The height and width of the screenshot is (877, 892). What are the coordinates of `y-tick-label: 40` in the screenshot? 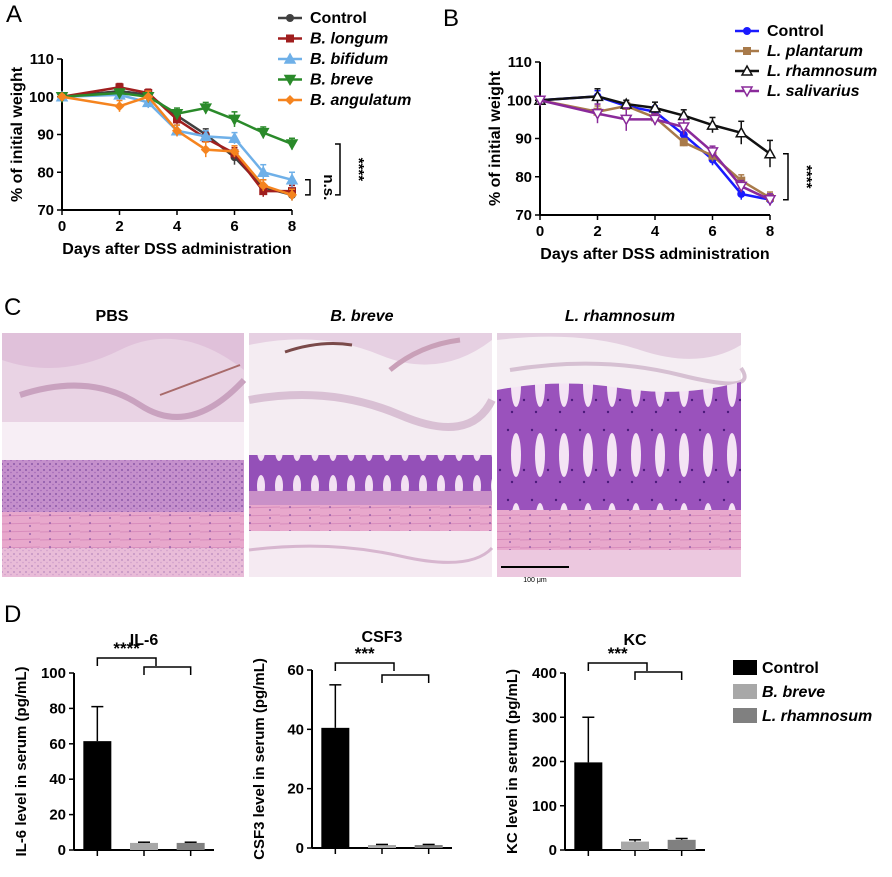 It's located at (57, 779).